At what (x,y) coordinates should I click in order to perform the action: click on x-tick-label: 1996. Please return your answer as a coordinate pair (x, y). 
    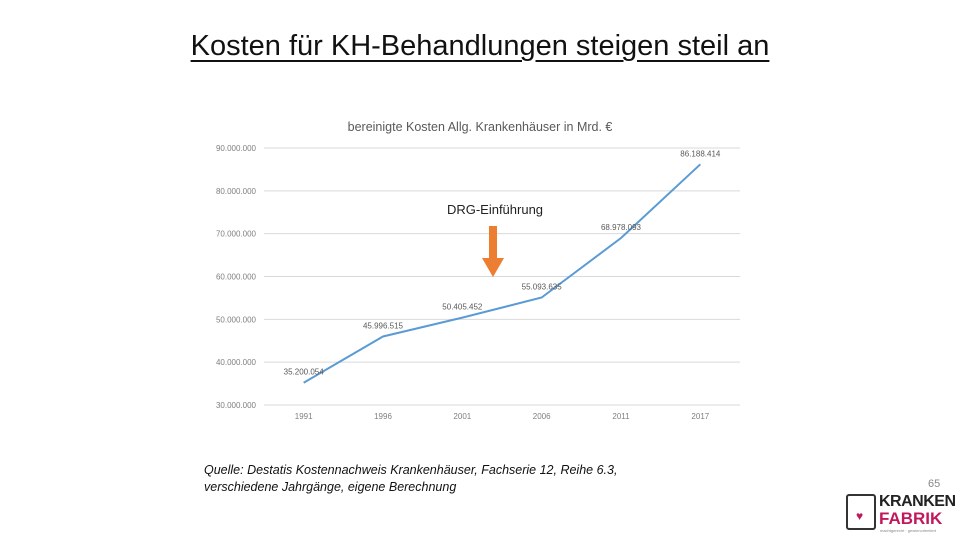
    Looking at the image, I should click on (383, 416).